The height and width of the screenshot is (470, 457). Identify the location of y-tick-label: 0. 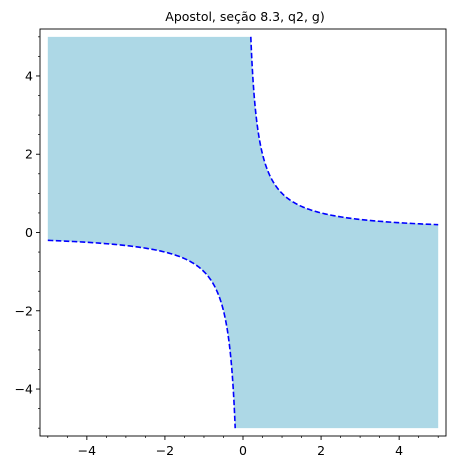
(29, 232).